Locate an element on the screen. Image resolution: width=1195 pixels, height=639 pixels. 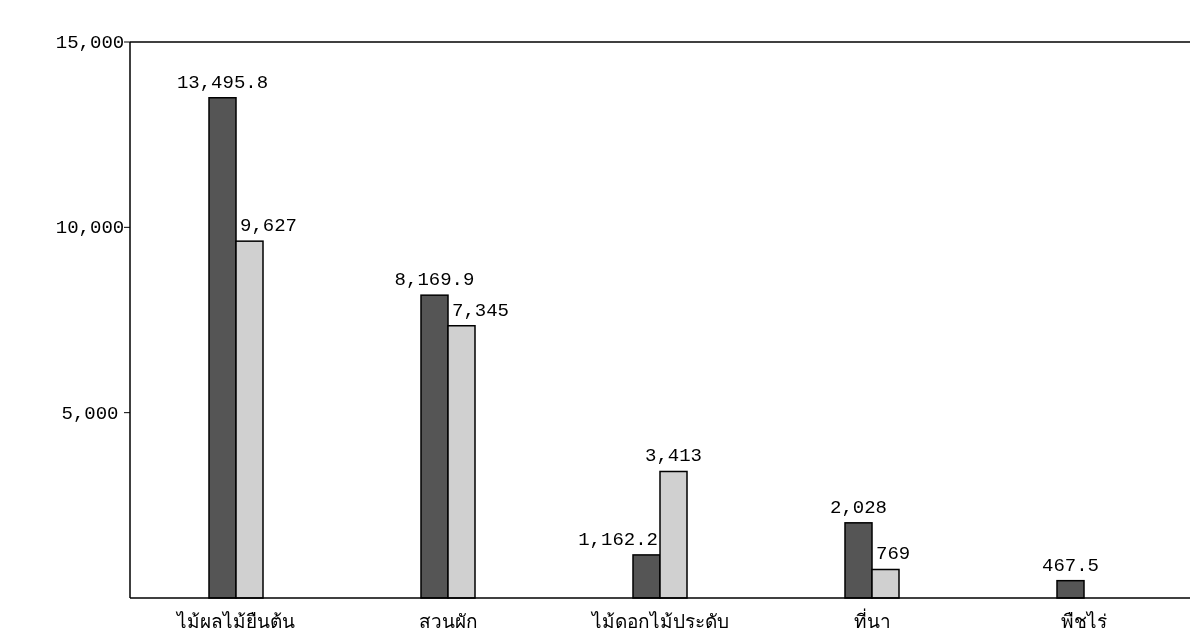
x-tick-label: ที่นา is located at coordinates (872, 620).